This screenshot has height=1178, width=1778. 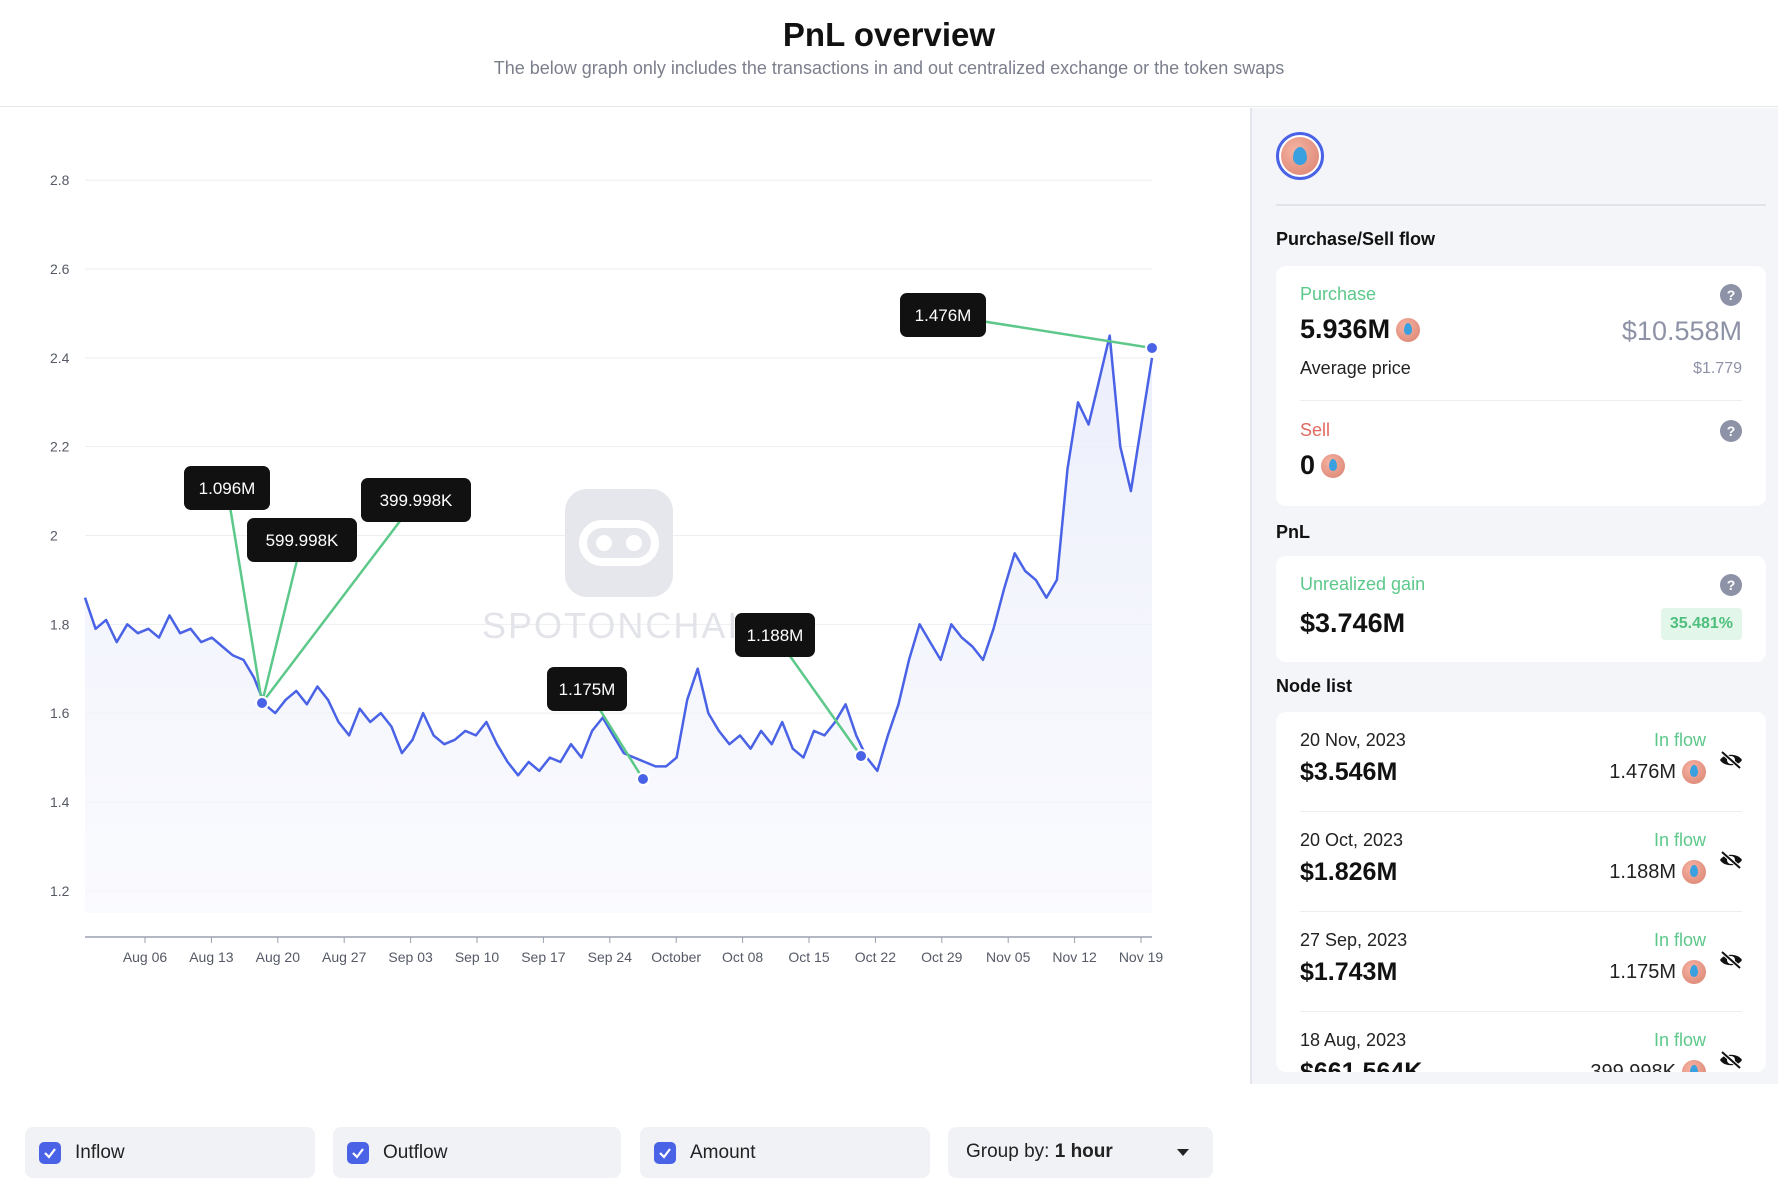 What do you see at coordinates (60, 447) in the screenshot?
I see `y-tick-label: 2.2` at bounding box center [60, 447].